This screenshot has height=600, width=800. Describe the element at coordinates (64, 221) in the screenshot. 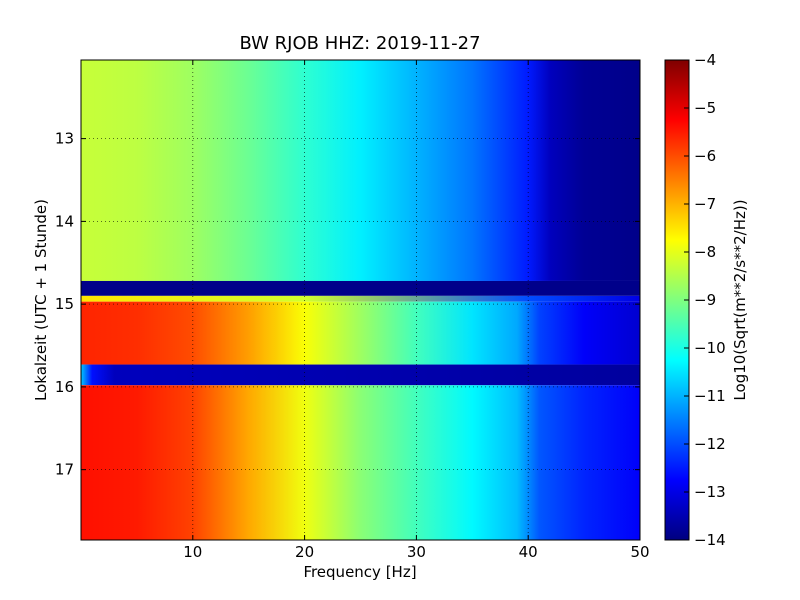

I see `y-tick-label: 14` at that location.